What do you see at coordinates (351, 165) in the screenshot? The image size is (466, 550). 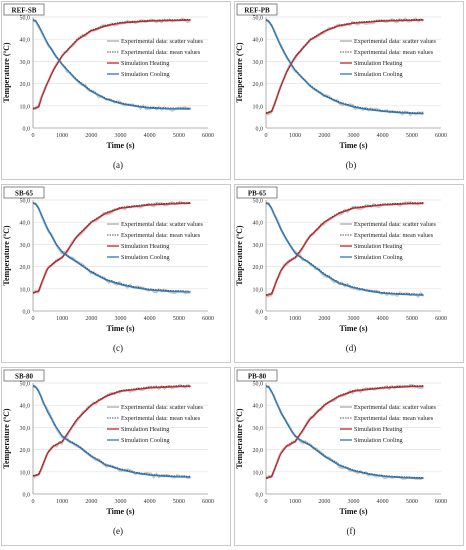 I see `panel-letter: (b)` at bounding box center [351, 165].